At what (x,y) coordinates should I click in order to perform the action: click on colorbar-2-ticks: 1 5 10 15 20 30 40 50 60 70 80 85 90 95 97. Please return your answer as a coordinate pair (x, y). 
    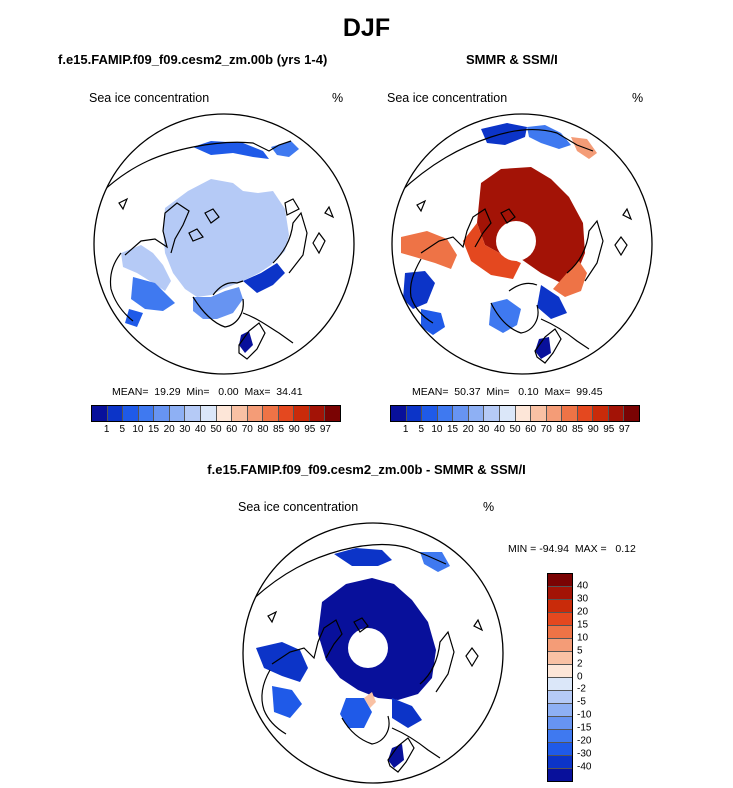
    Looking at the image, I should click on (515, 429).